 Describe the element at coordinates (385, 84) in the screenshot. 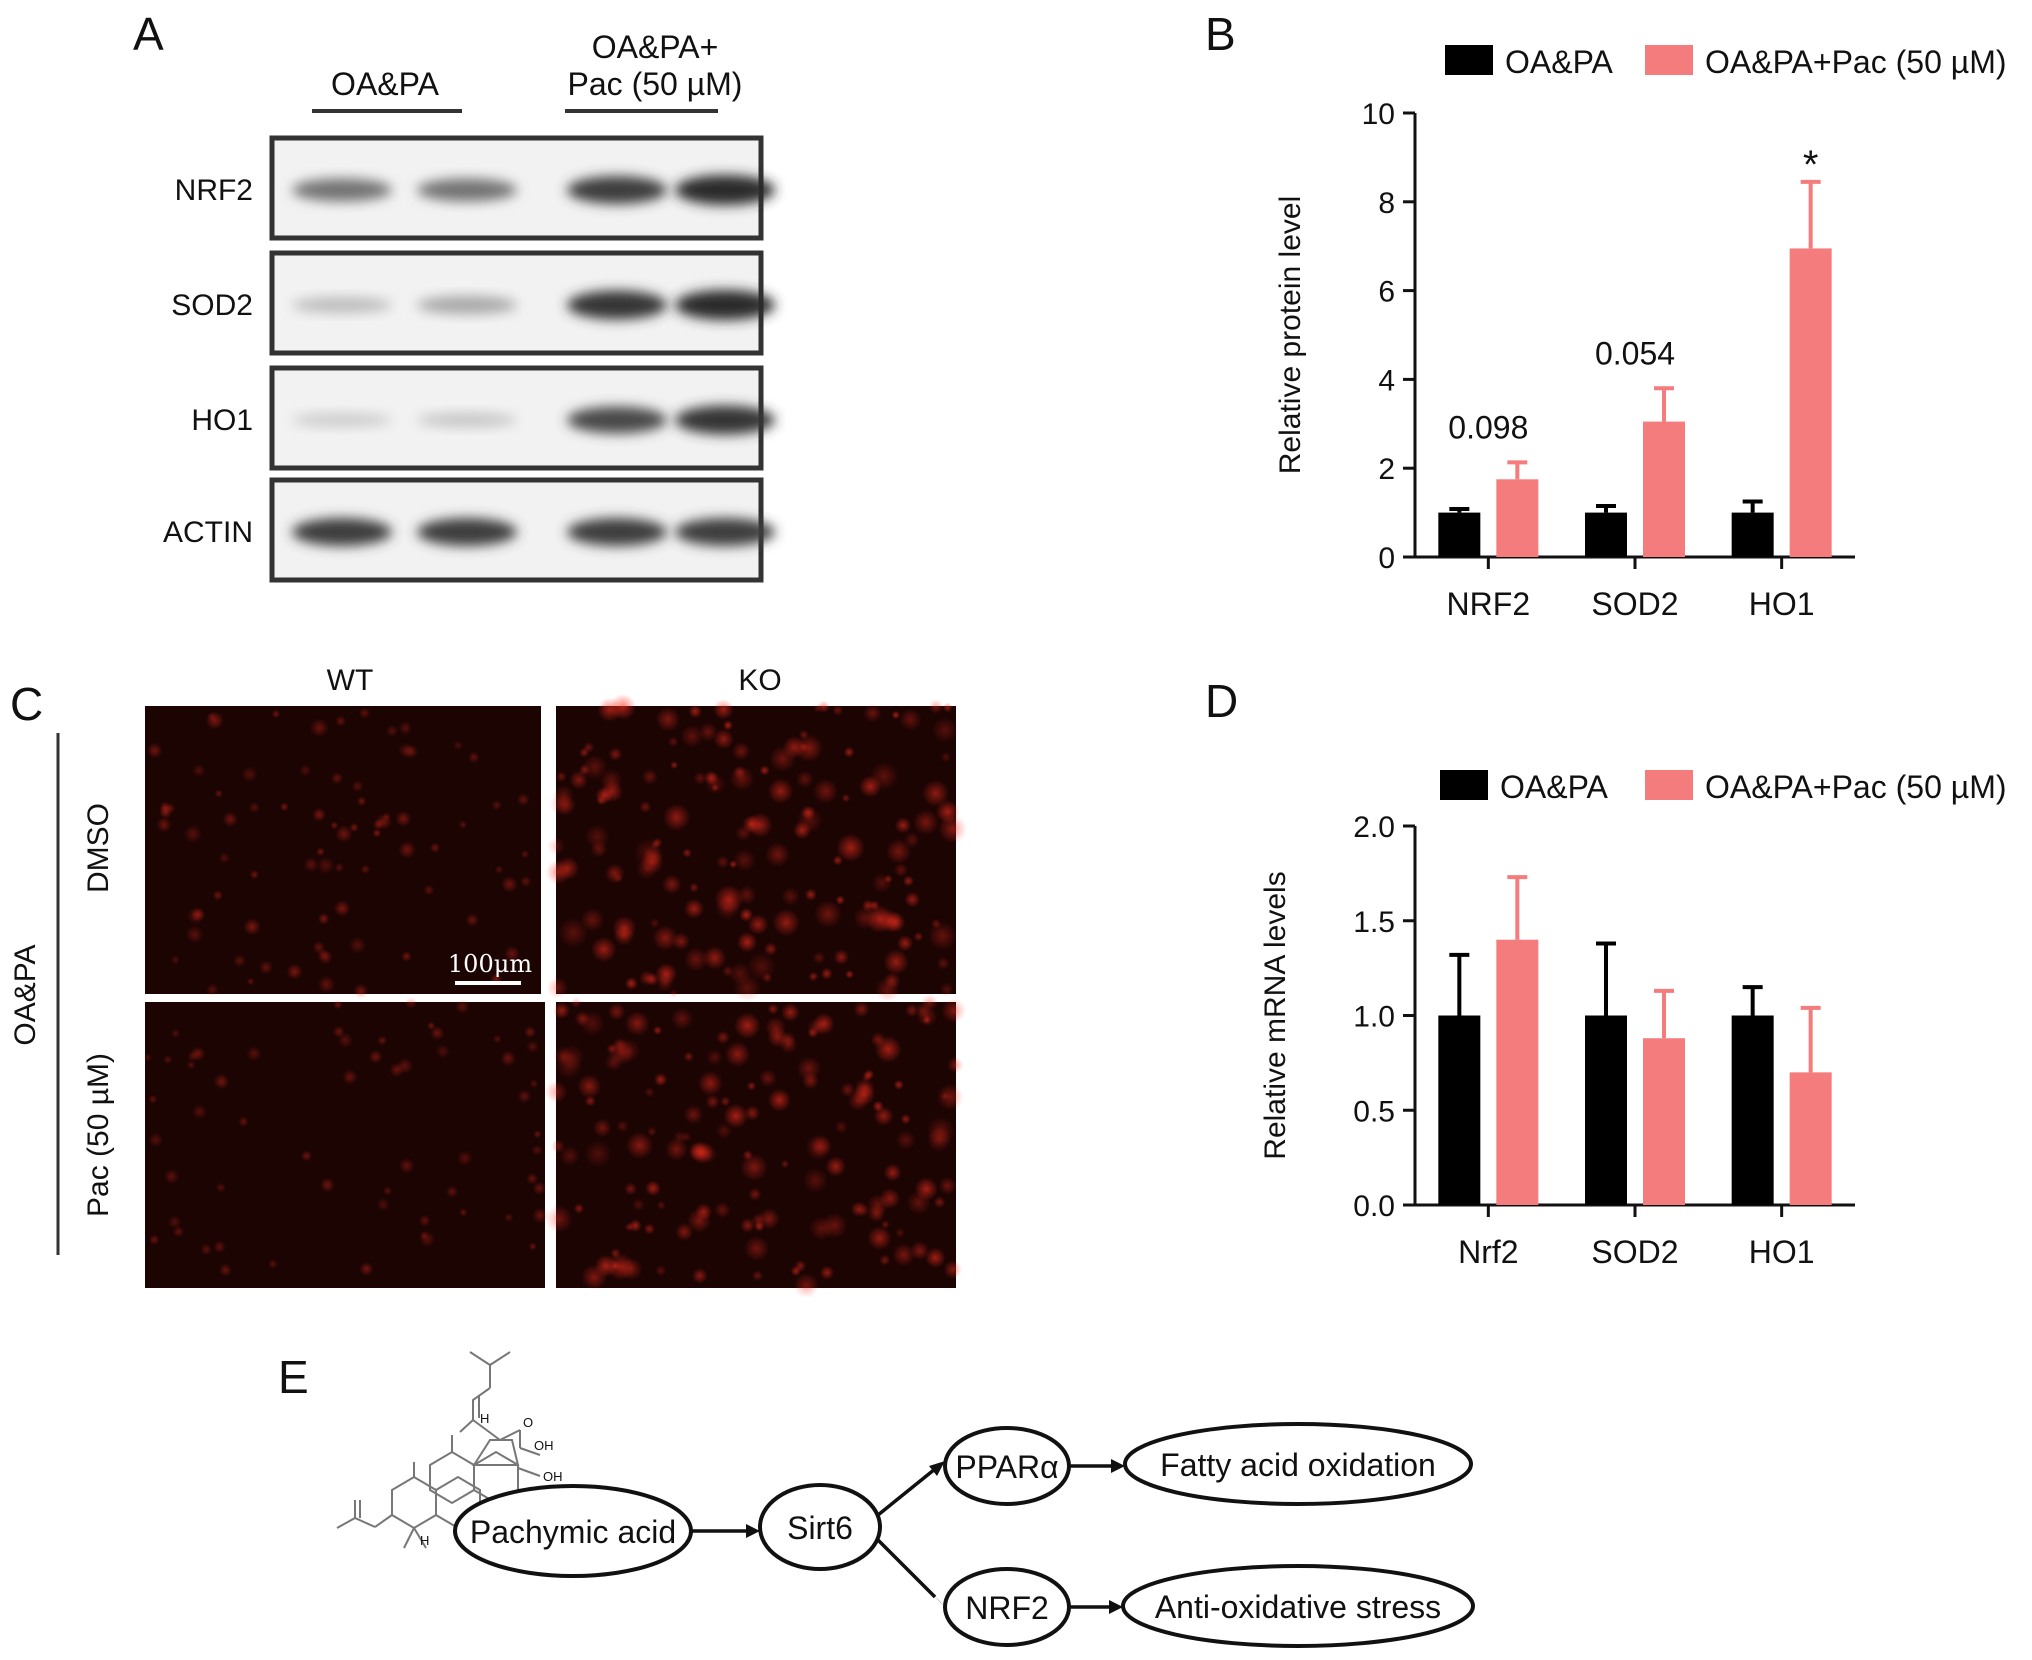

I see `group-label-oapa: OA&PA` at that location.